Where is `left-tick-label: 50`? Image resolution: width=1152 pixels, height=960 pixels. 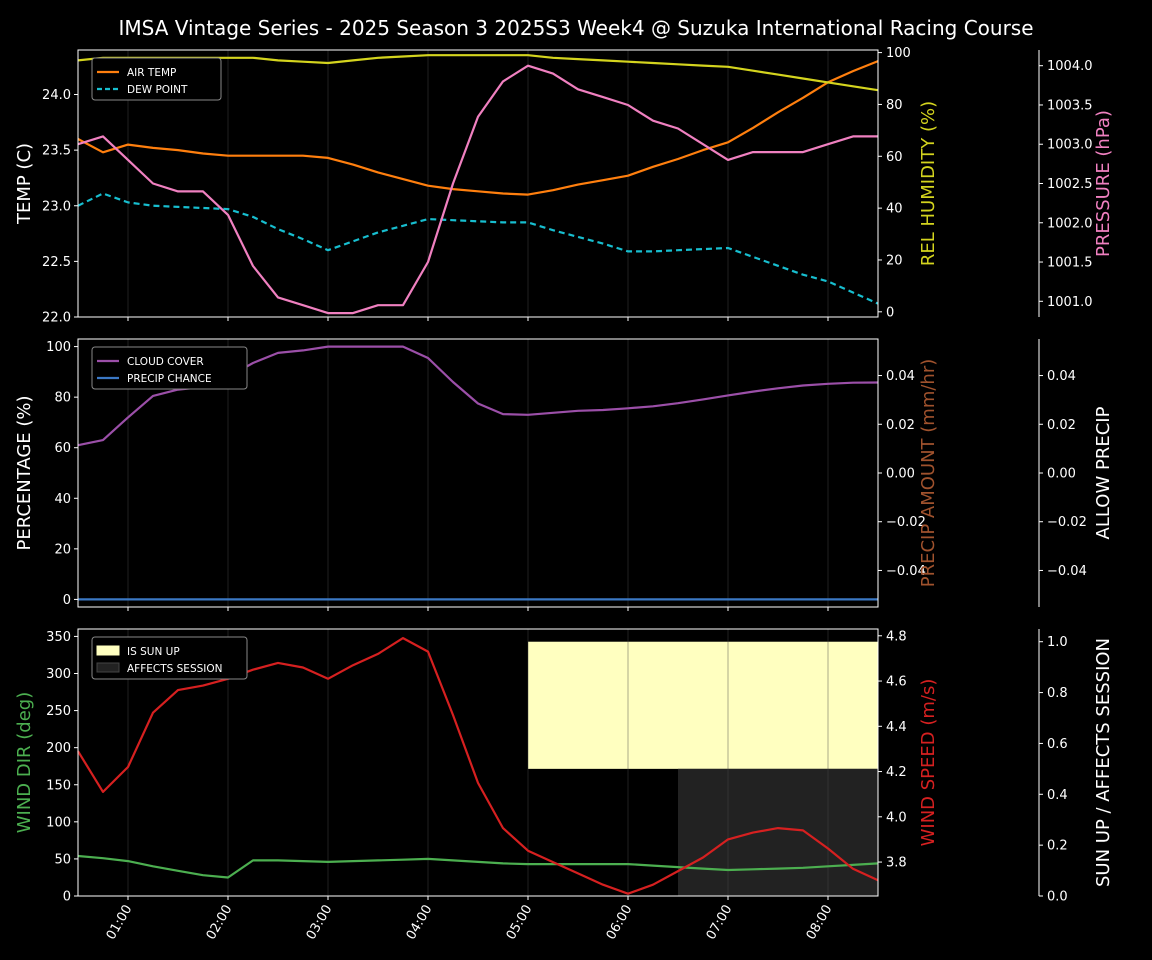 left-tick-label: 50 is located at coordinates (62, 859).